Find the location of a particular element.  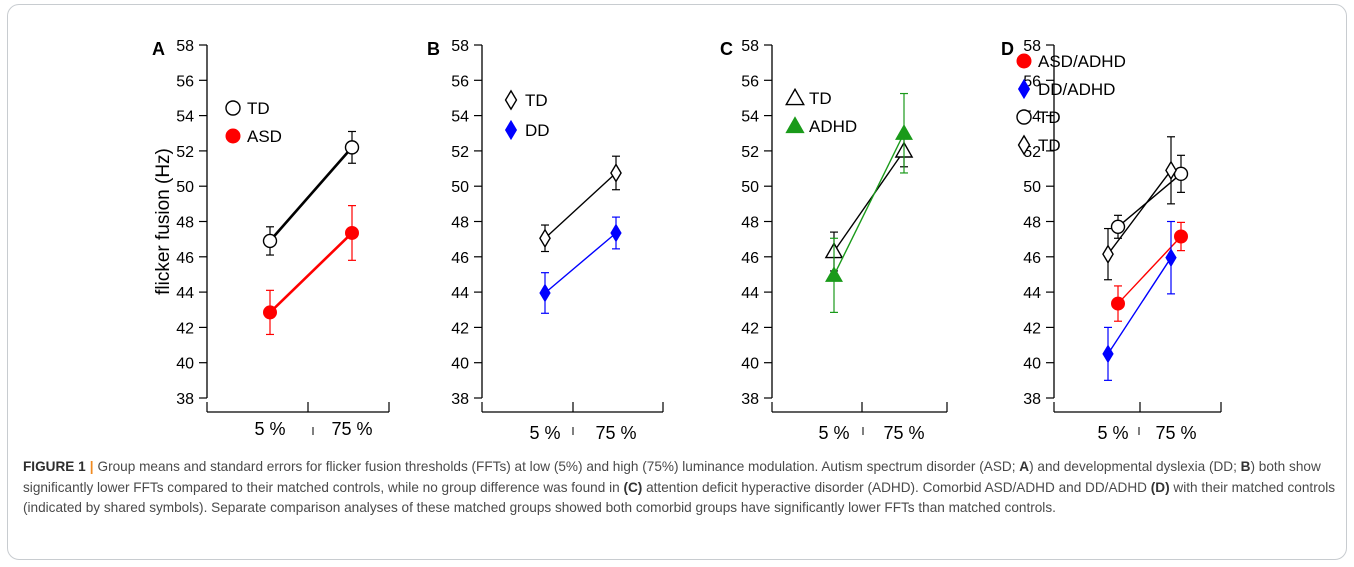

panel-c-y-tick-label: 58 is located at coordinates (750, 46).